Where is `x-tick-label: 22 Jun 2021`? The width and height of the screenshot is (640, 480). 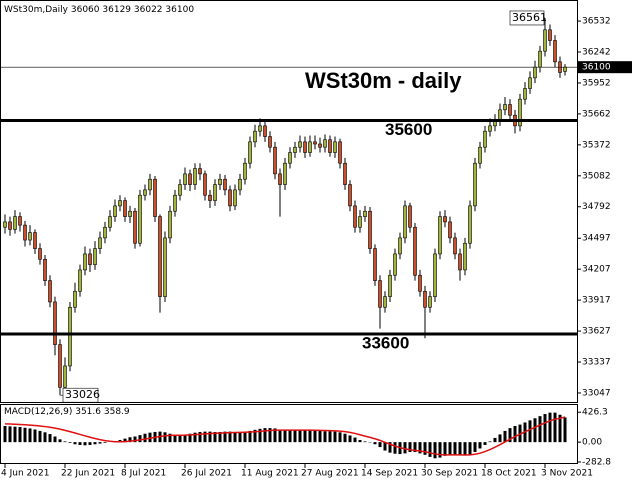
x-tick-label: 22 Jun 2021 is located at coordinates (88, 474).